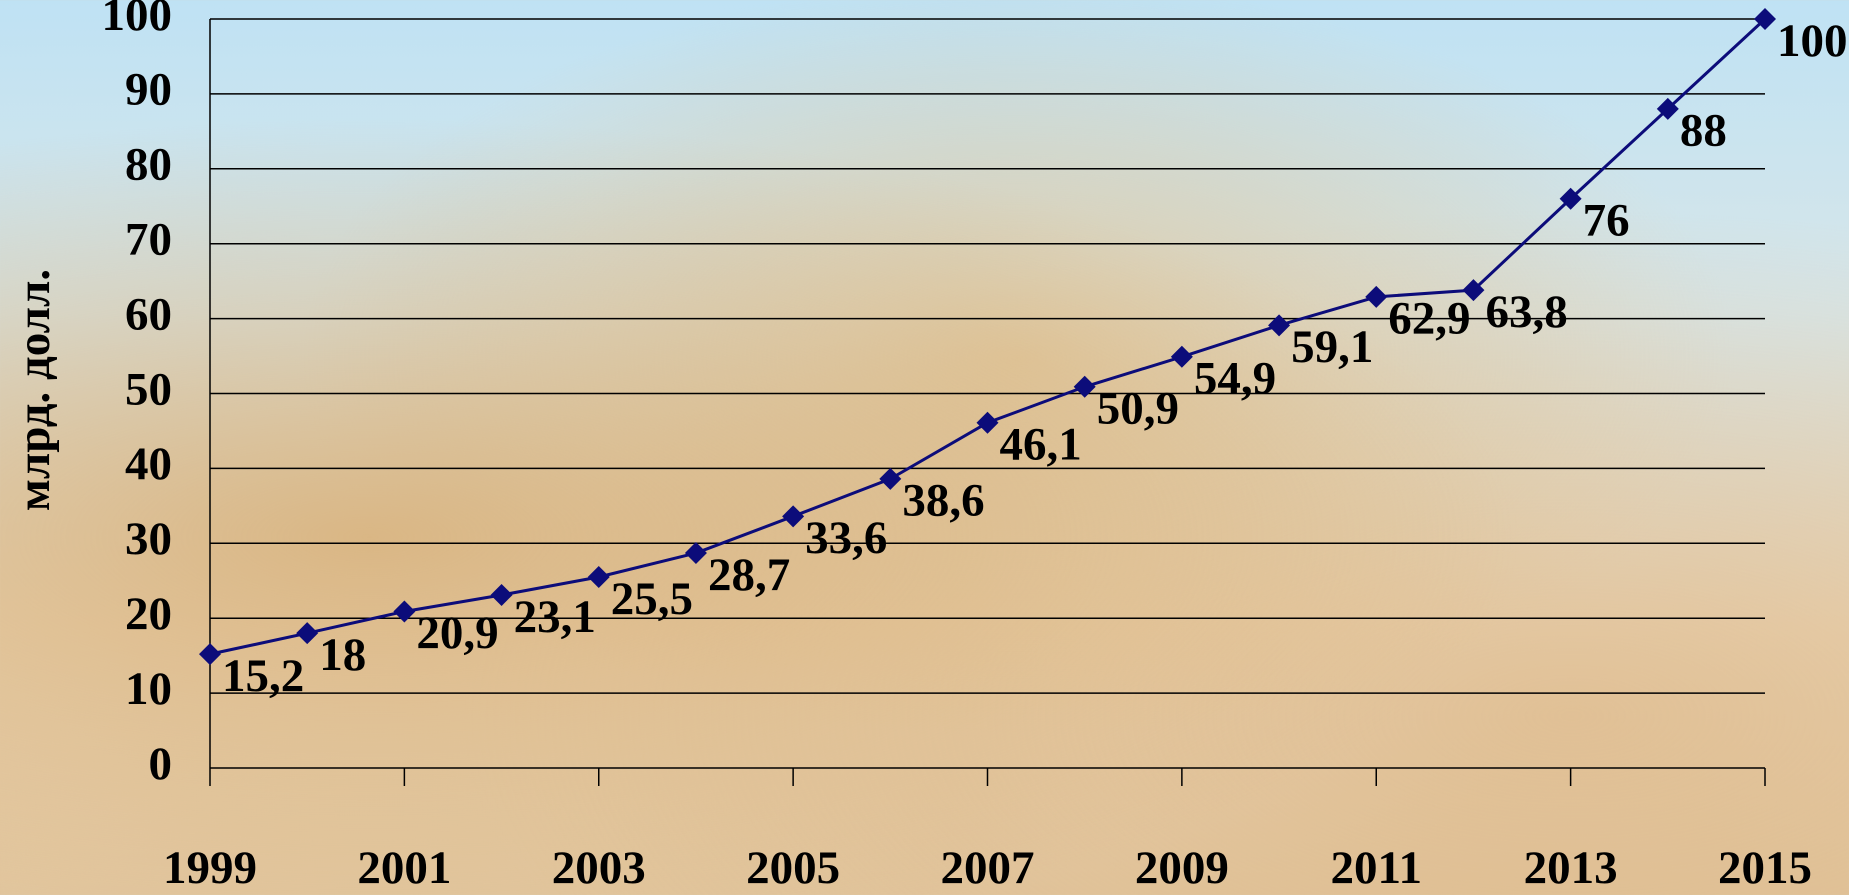 This screenshot has height=895, width=1849. I want to click on x-tick-label: 2001, so click(404, 868).